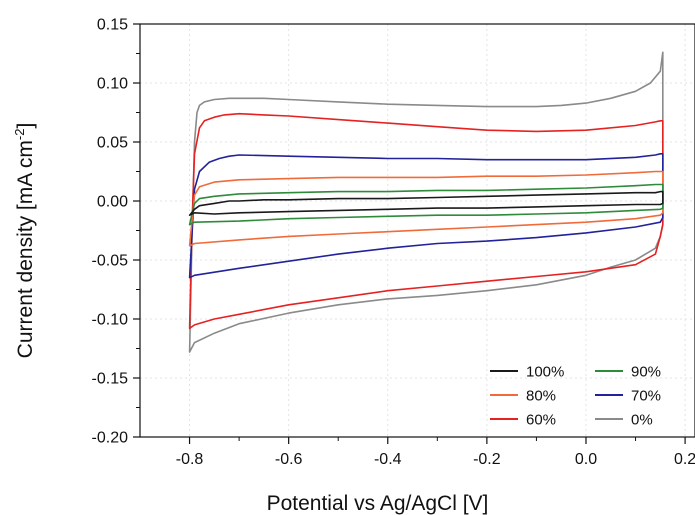 The image size is (695, 515). I want to click on y-tick-label: -0.15, so click(110, 379).